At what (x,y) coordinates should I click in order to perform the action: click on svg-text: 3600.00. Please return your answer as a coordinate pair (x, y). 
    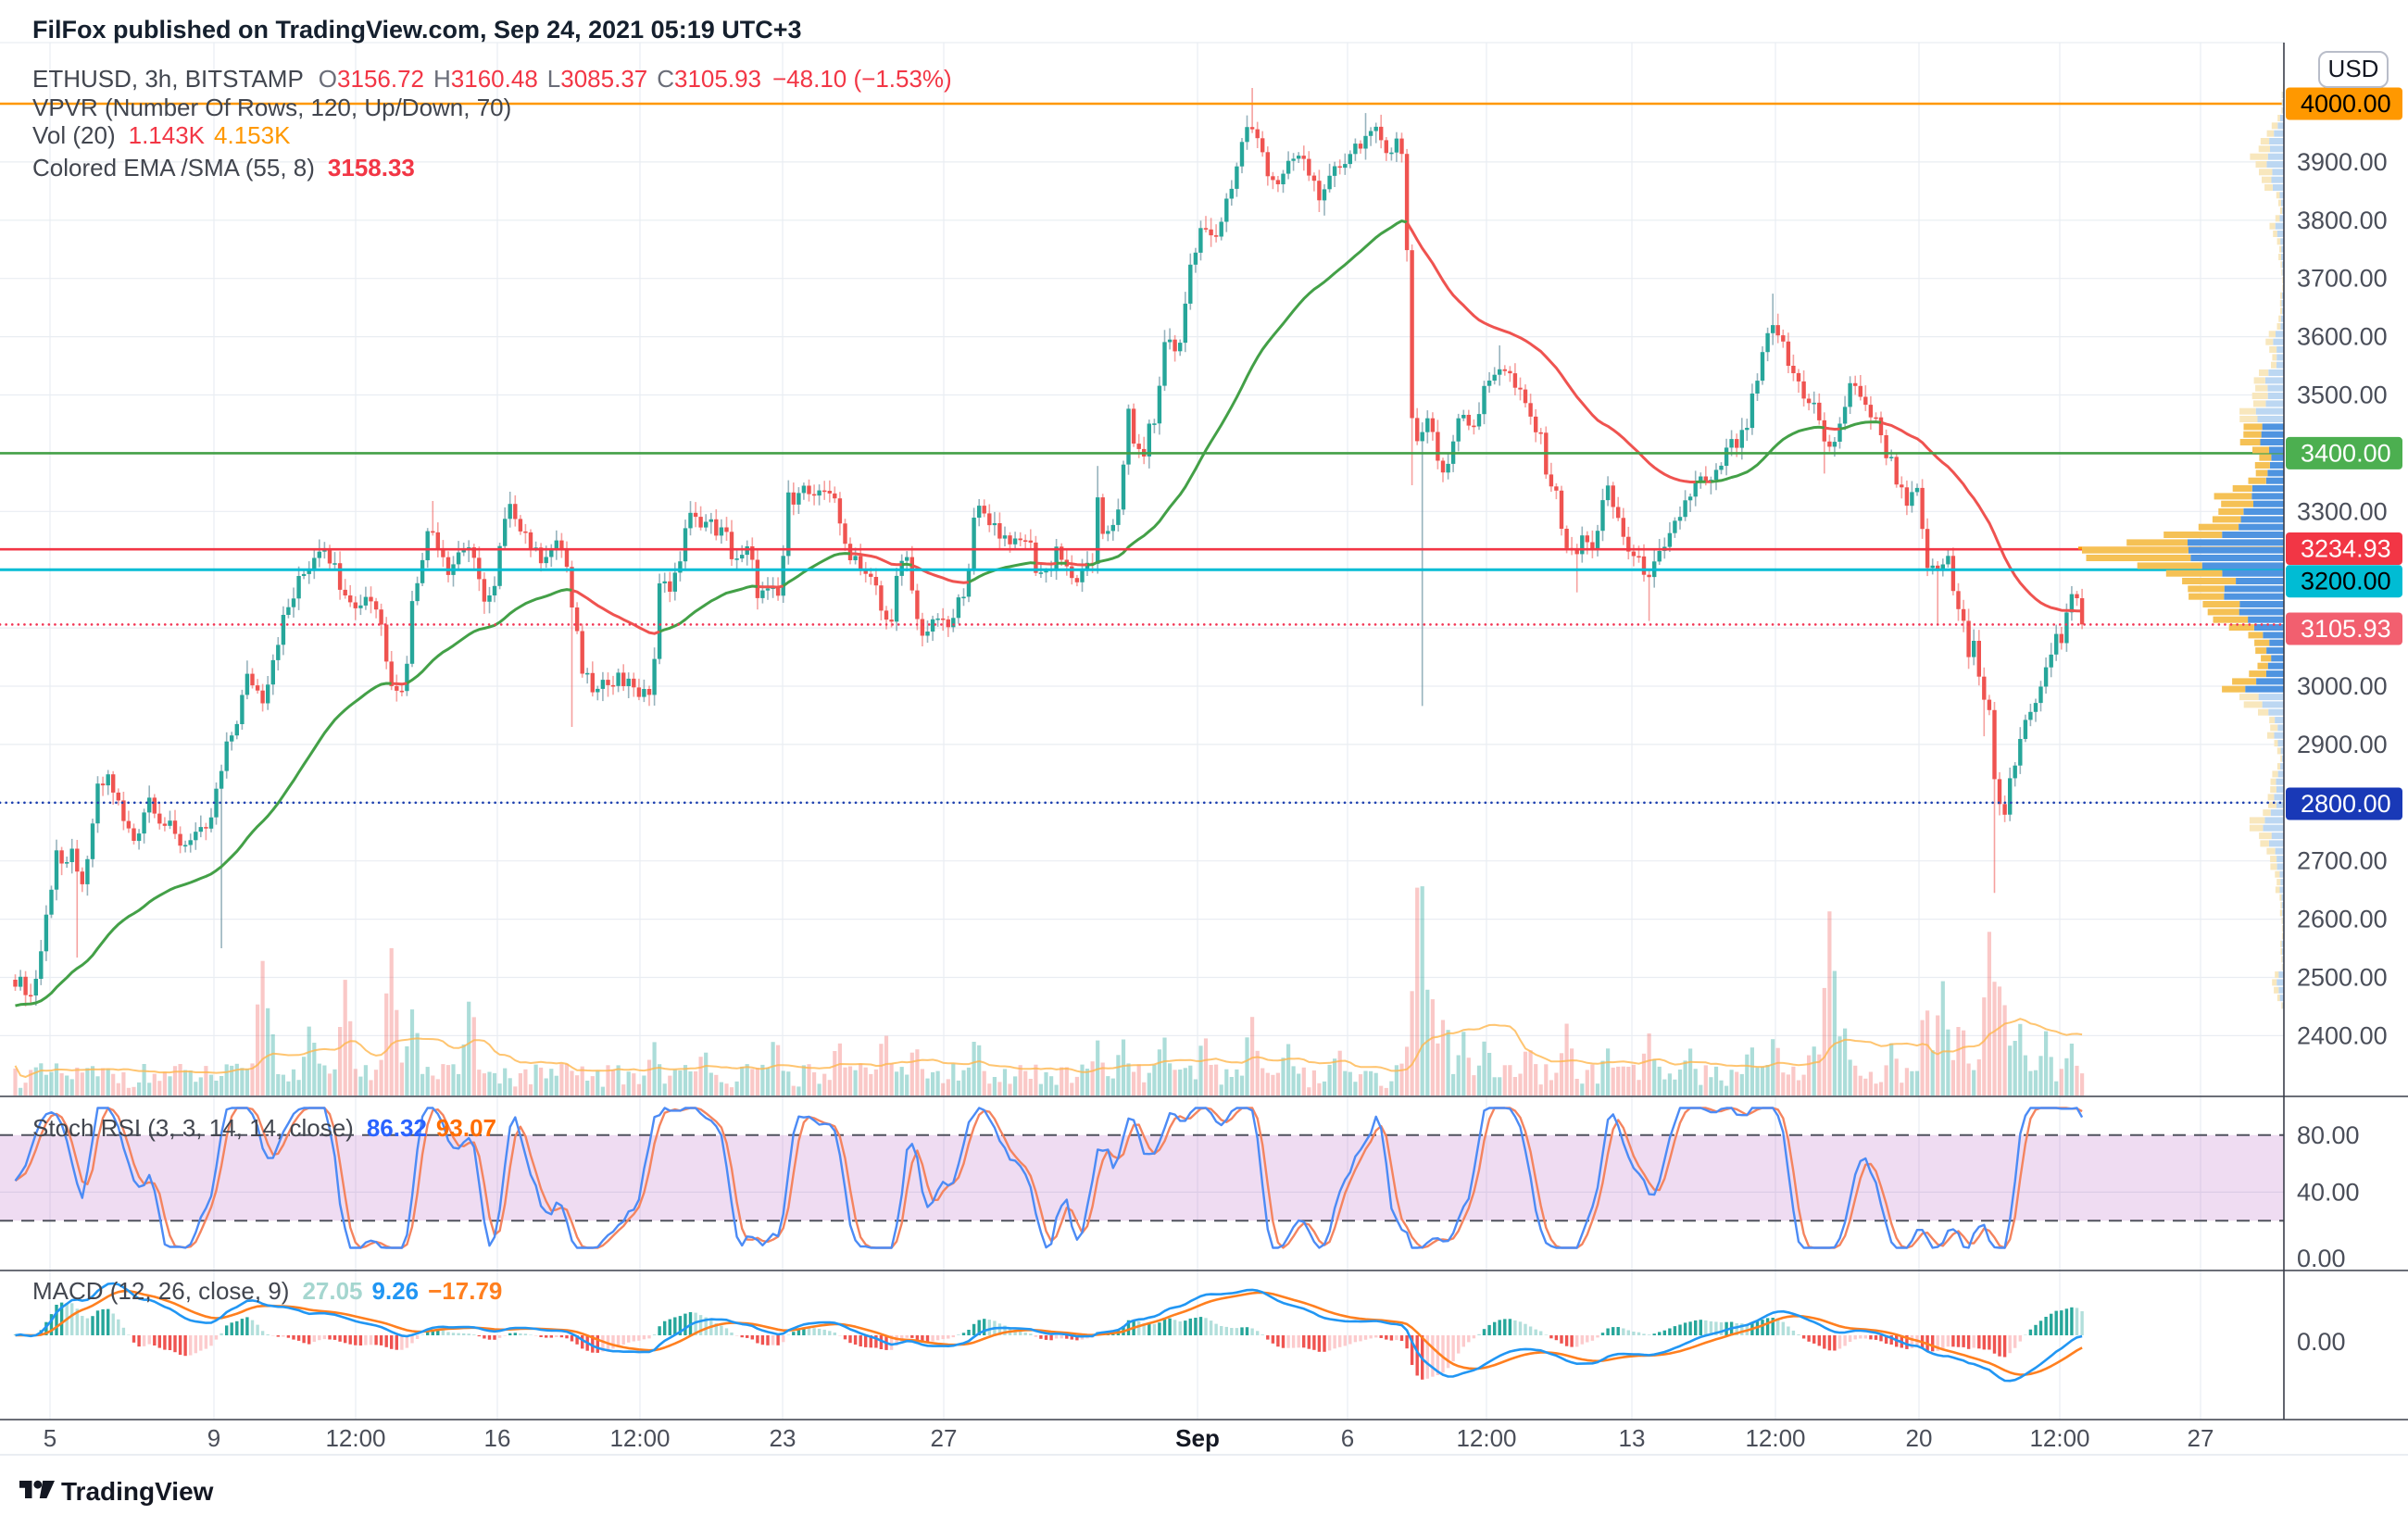
    Looking at the image, I should click on (2342, 337).